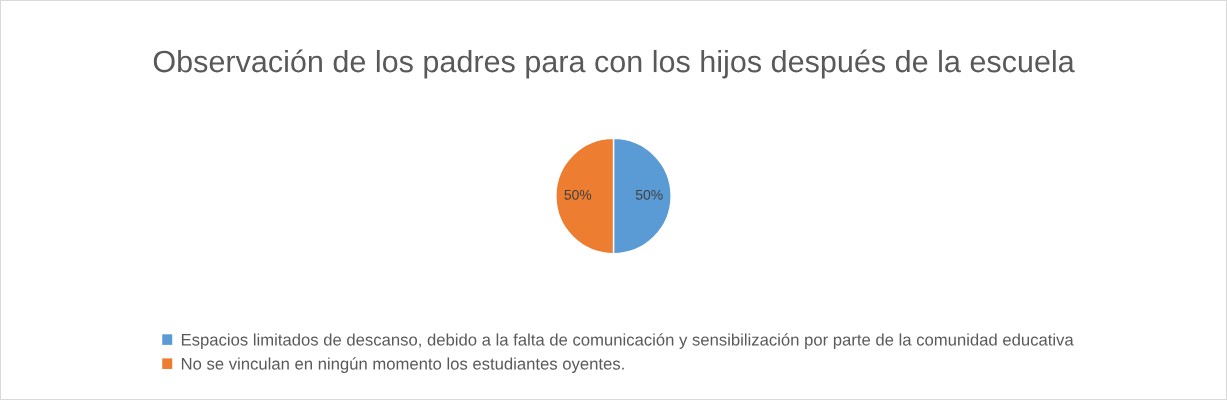 This screenshot has width=1227, height=400. Describe the element at coordinates (627, 341) in the screenshot. I see `legend-label: Espacios limitados de descanso, debido a la falta de comunicación y sensibilización por parte de la comunidad educativa` at that location.